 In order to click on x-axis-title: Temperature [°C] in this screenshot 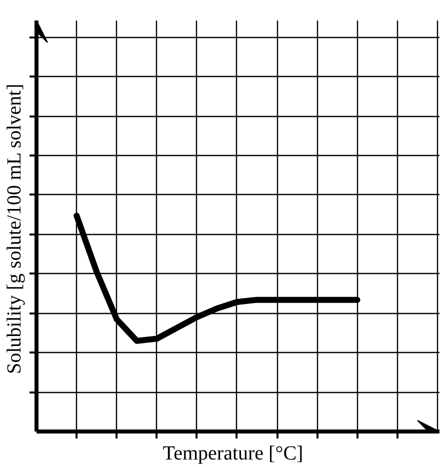, I will do `click(233, 453)`.